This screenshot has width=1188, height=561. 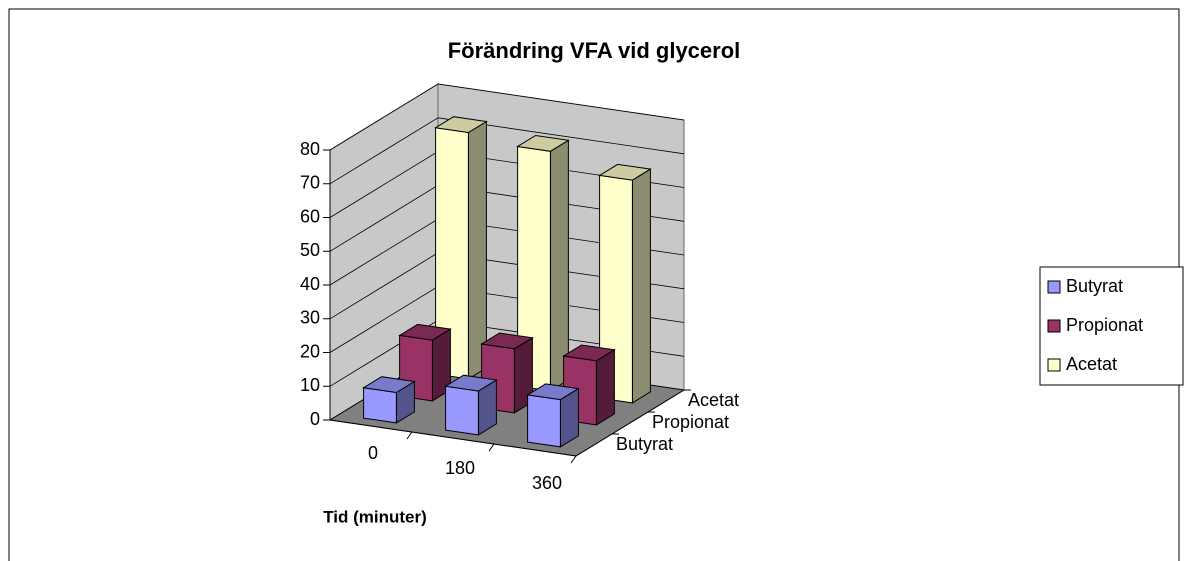 What do you see at coordinates (460, 468) in the screenshot?
I see `x-tick-label: 180` at bounding box center [460, 468].